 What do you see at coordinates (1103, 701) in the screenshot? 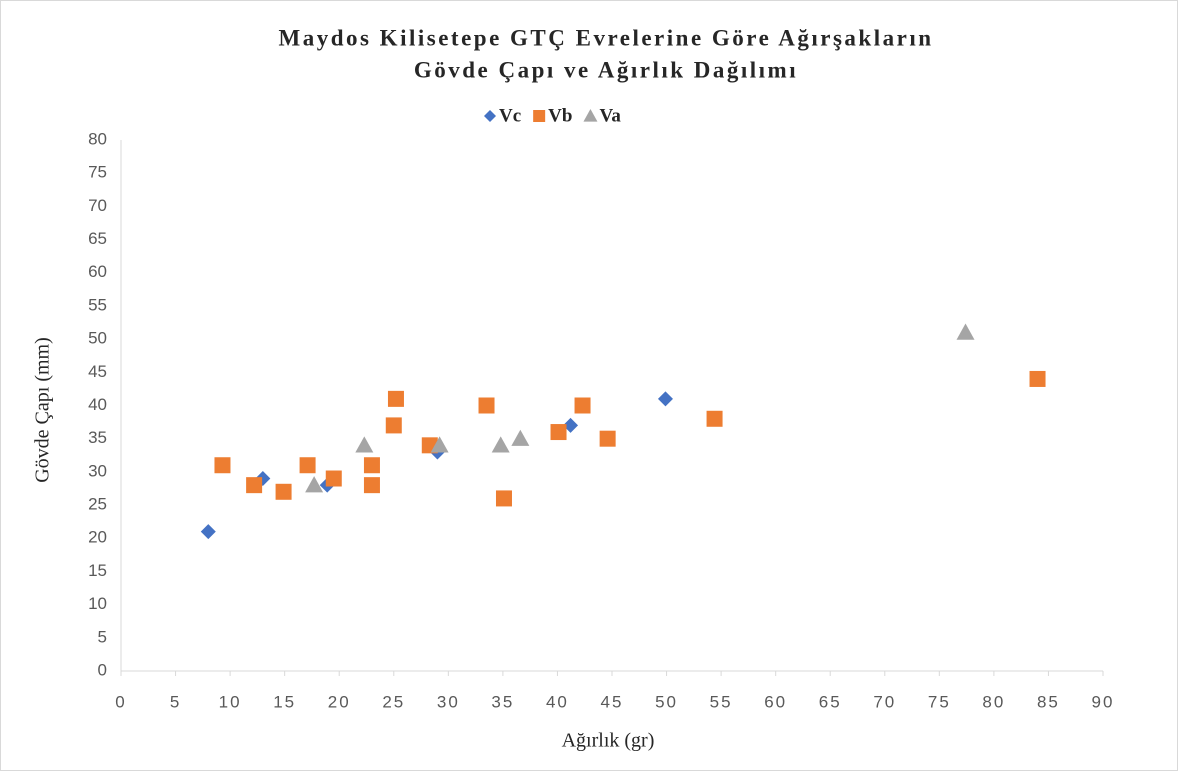
I see `x-tick-label: 90` at bounding box center [1103, 701].